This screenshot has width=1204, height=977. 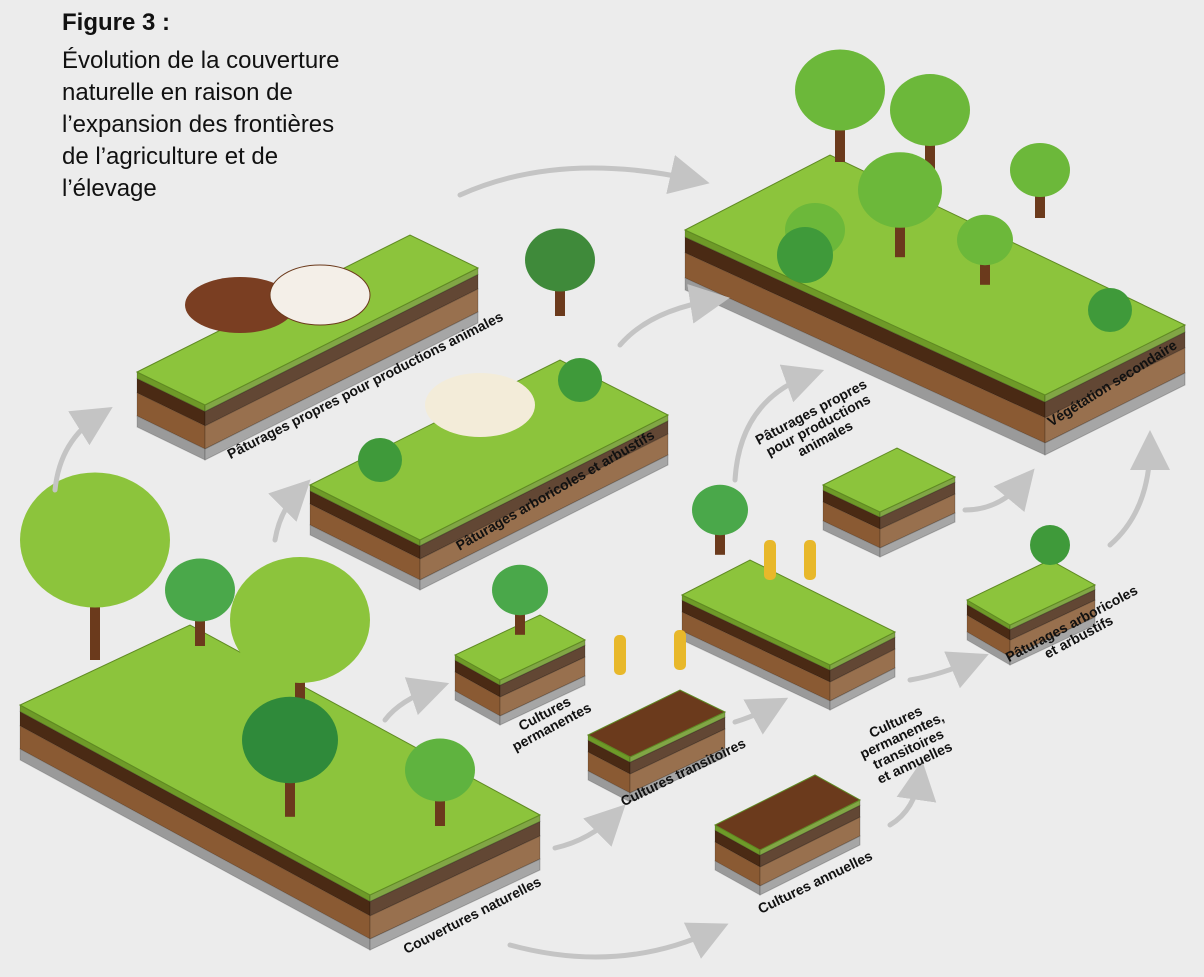 What do you see at coordinates (198, 124) in the screenshot?
I see `description-line: l’expansion des frontières` at bounding box center [198, 124].